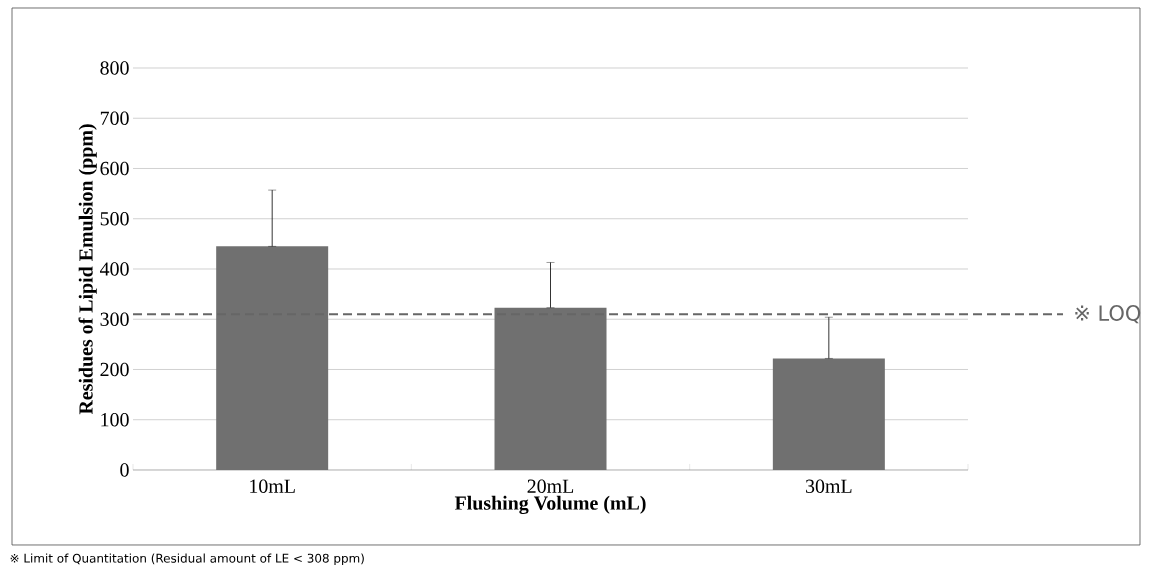 The height and width of the screenshot is (575, 1154). Describe the element at coordinates (272, 486) in the screenshot. I see `x-tick-label: 10mL` at that location.